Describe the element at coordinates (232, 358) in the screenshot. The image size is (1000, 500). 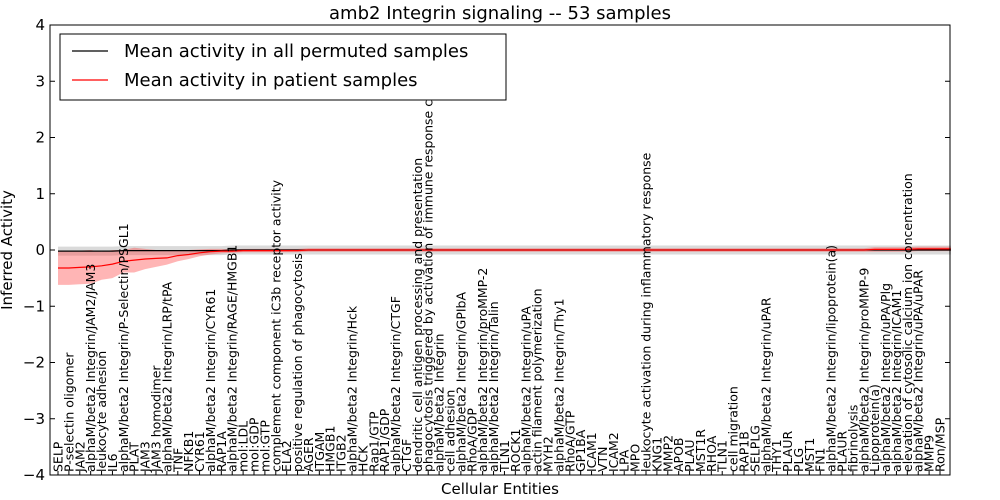
I see `x-tick-label: alphaM/beta2 Integrin/RAGE/HMGB1` at that location.